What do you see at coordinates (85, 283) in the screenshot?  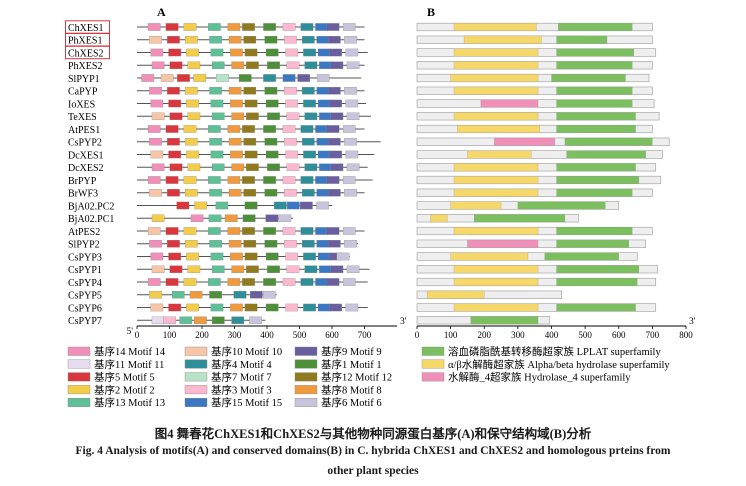 I see `species-label: CsPYP4` at bounding box center [85, 283].